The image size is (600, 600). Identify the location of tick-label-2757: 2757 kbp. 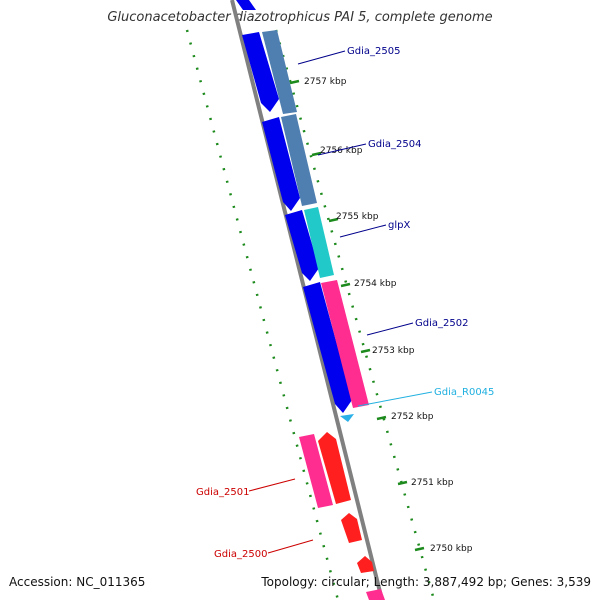
(325, 82).